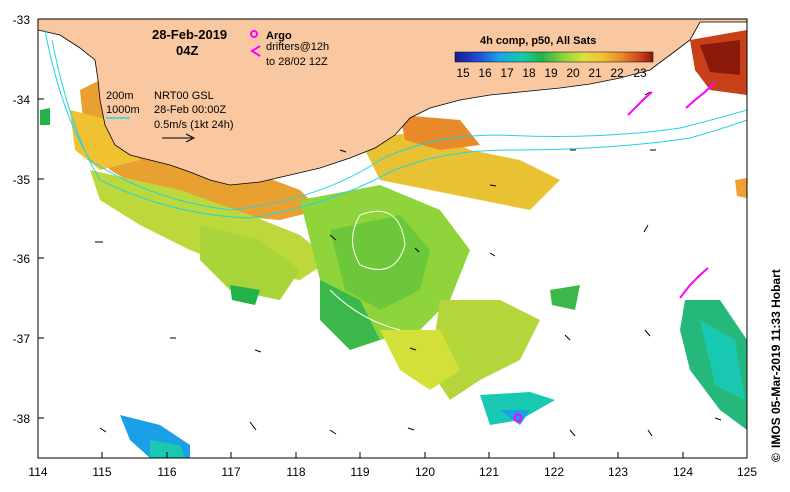 The height and width of the screenshot is (492, 790). I want to click on drifter-tracks, so click(671, 190).